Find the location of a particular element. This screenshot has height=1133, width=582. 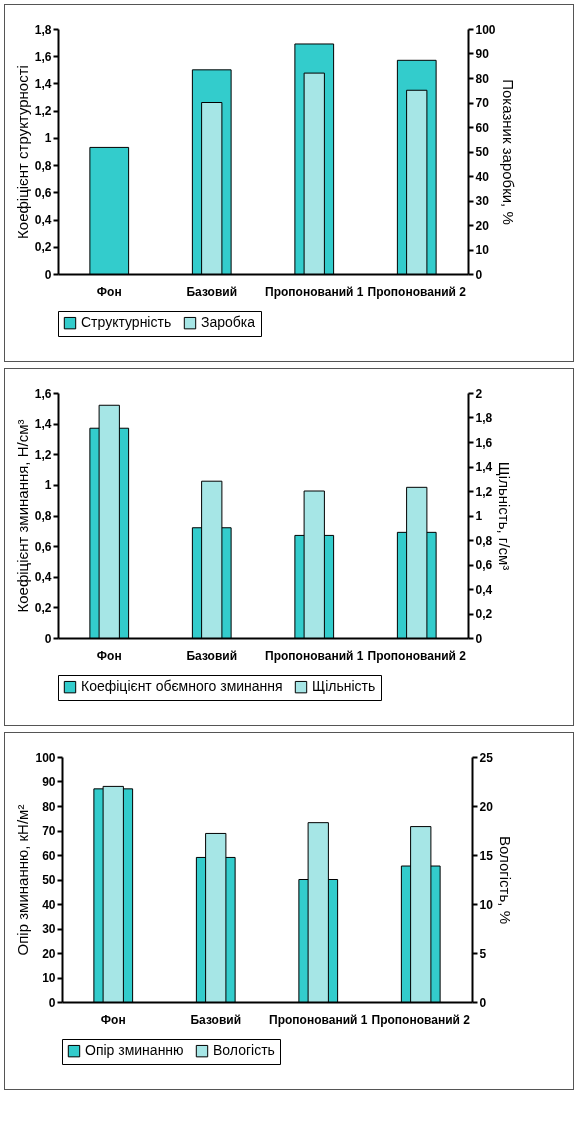

y-tick-label: 80 is located at coordinates (49, 806).